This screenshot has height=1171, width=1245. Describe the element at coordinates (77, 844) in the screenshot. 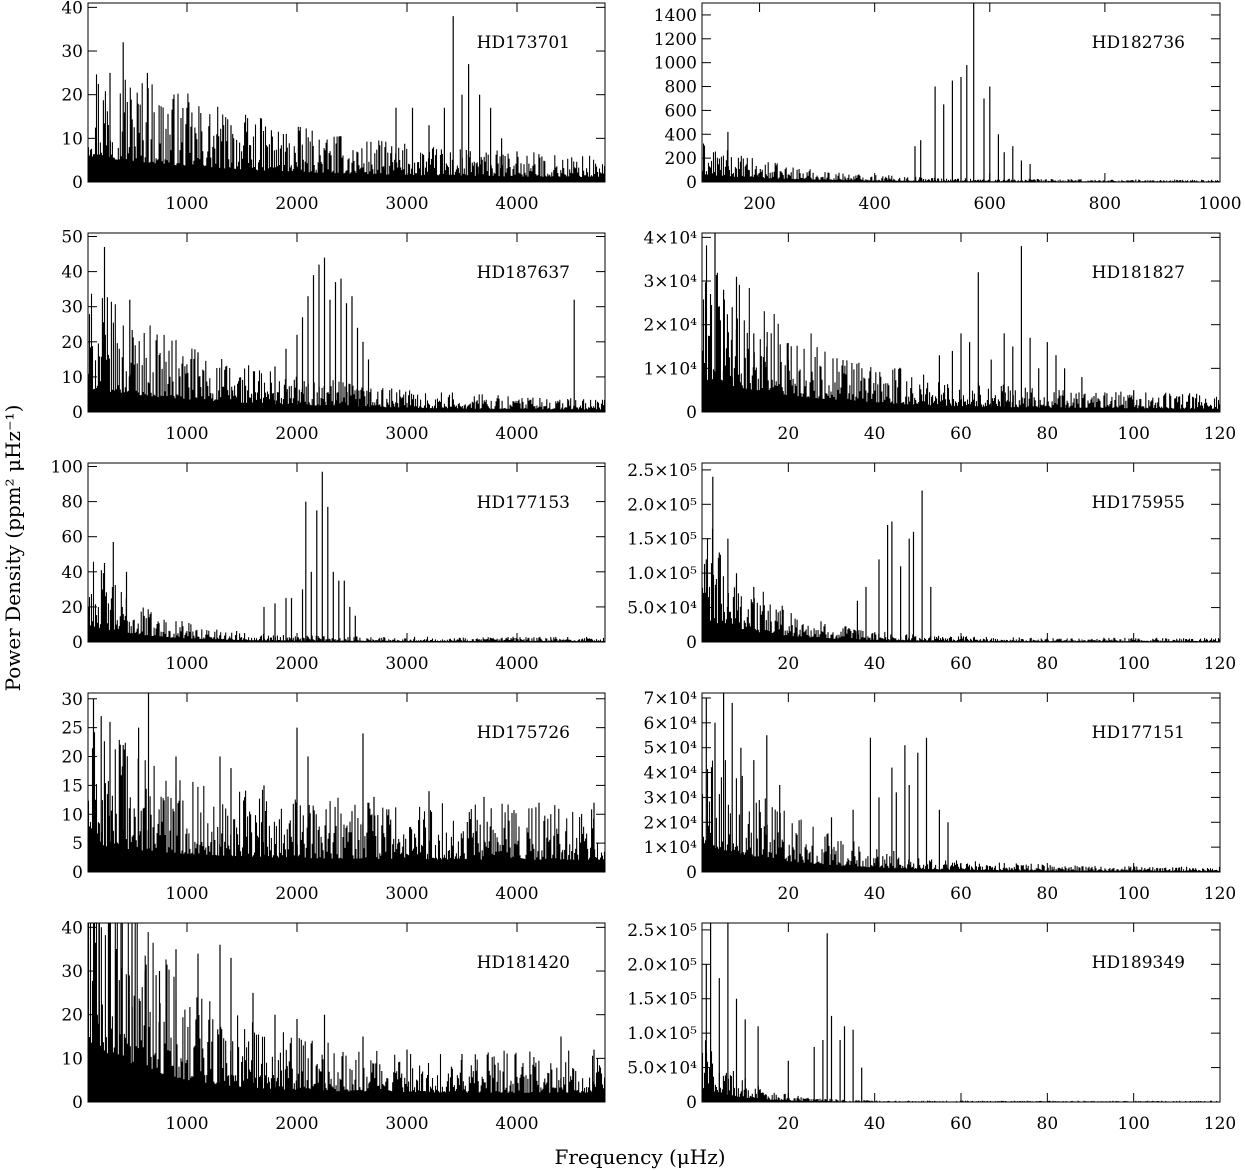

I see `y-tick-label: 5` at that location.